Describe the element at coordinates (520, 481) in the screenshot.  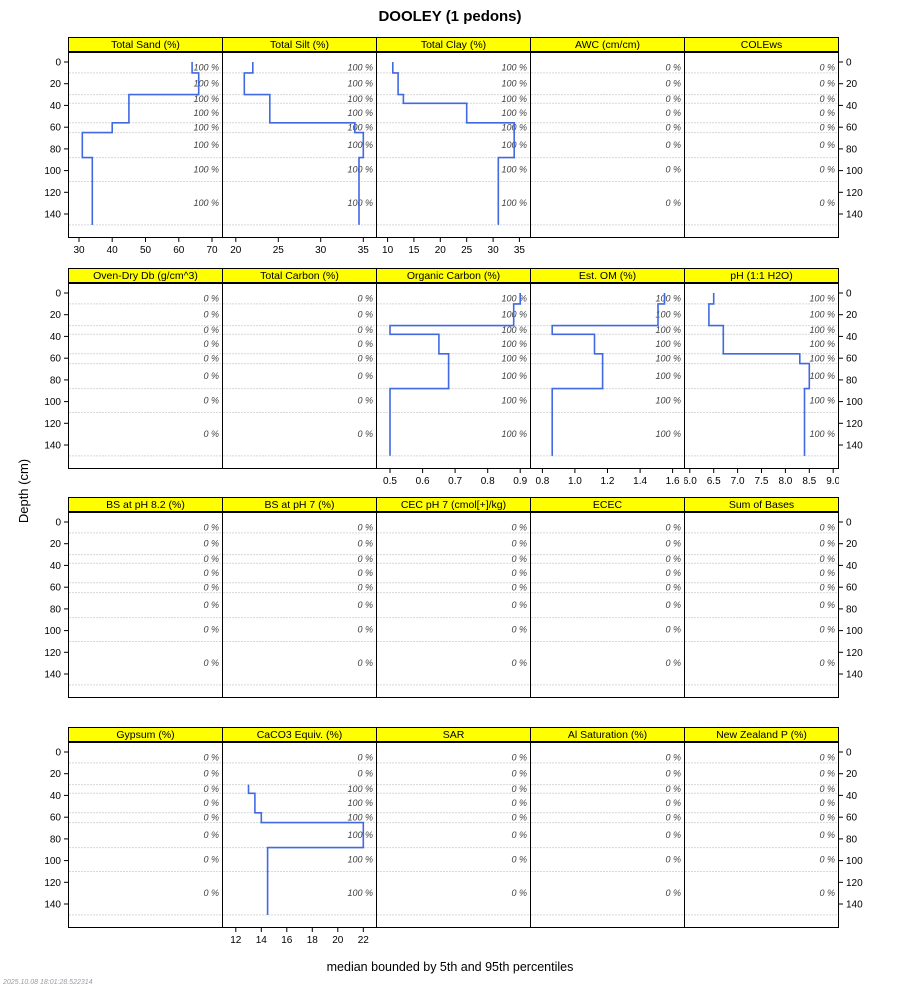
I see `x-tick-label: 0.9` at that location.